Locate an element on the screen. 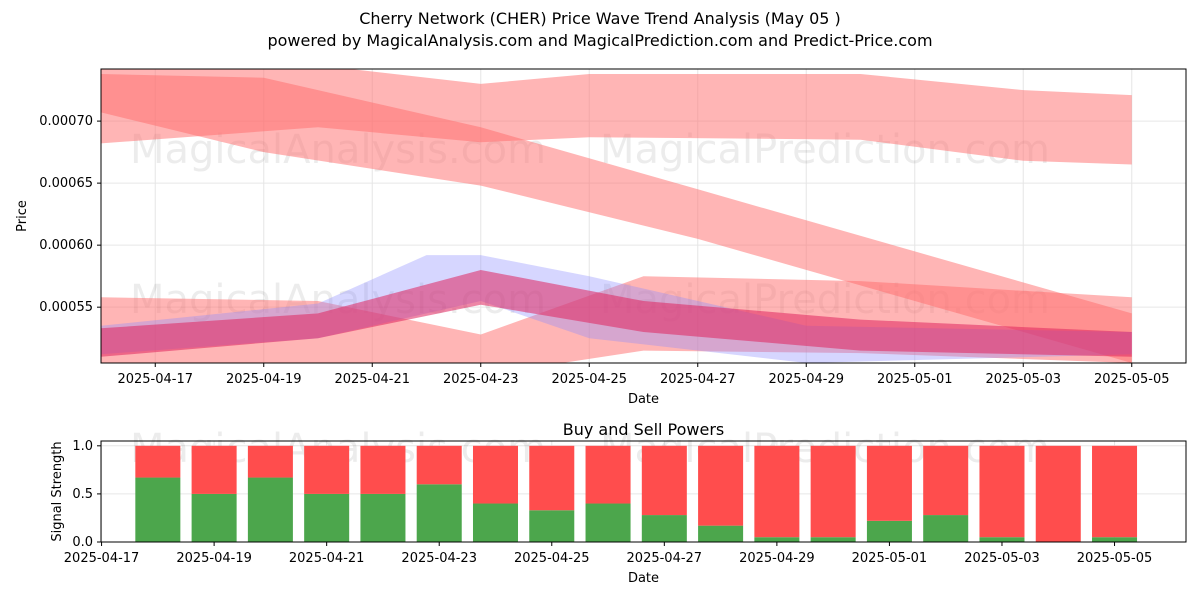 This screenshot has height=600, width=1200. price-band-dark is located at coordinates (616, 313).